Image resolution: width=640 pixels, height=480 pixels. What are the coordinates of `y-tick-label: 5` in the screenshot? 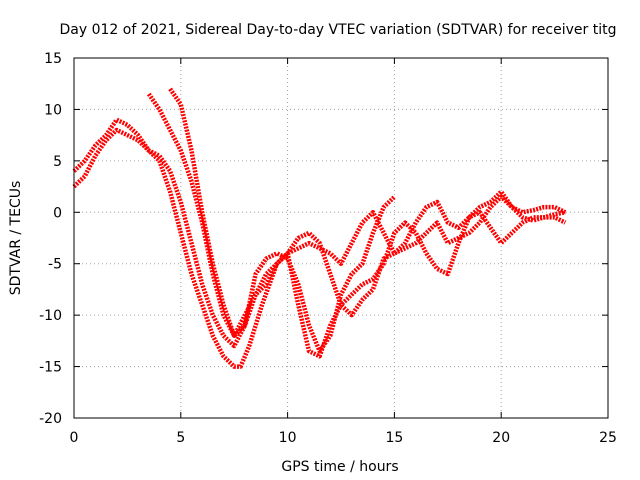 It's located at (57, 162).